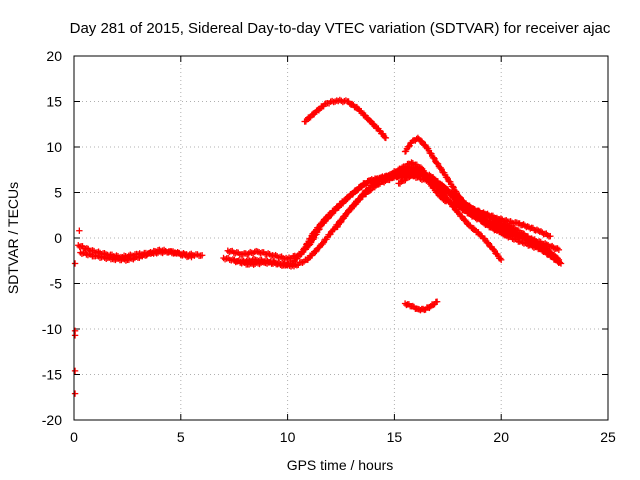 This screenshot has width=640, height=480. Describe the element at coordinates (501, 437) in the screenshot. I see `x-tick-label: 20` at that location.